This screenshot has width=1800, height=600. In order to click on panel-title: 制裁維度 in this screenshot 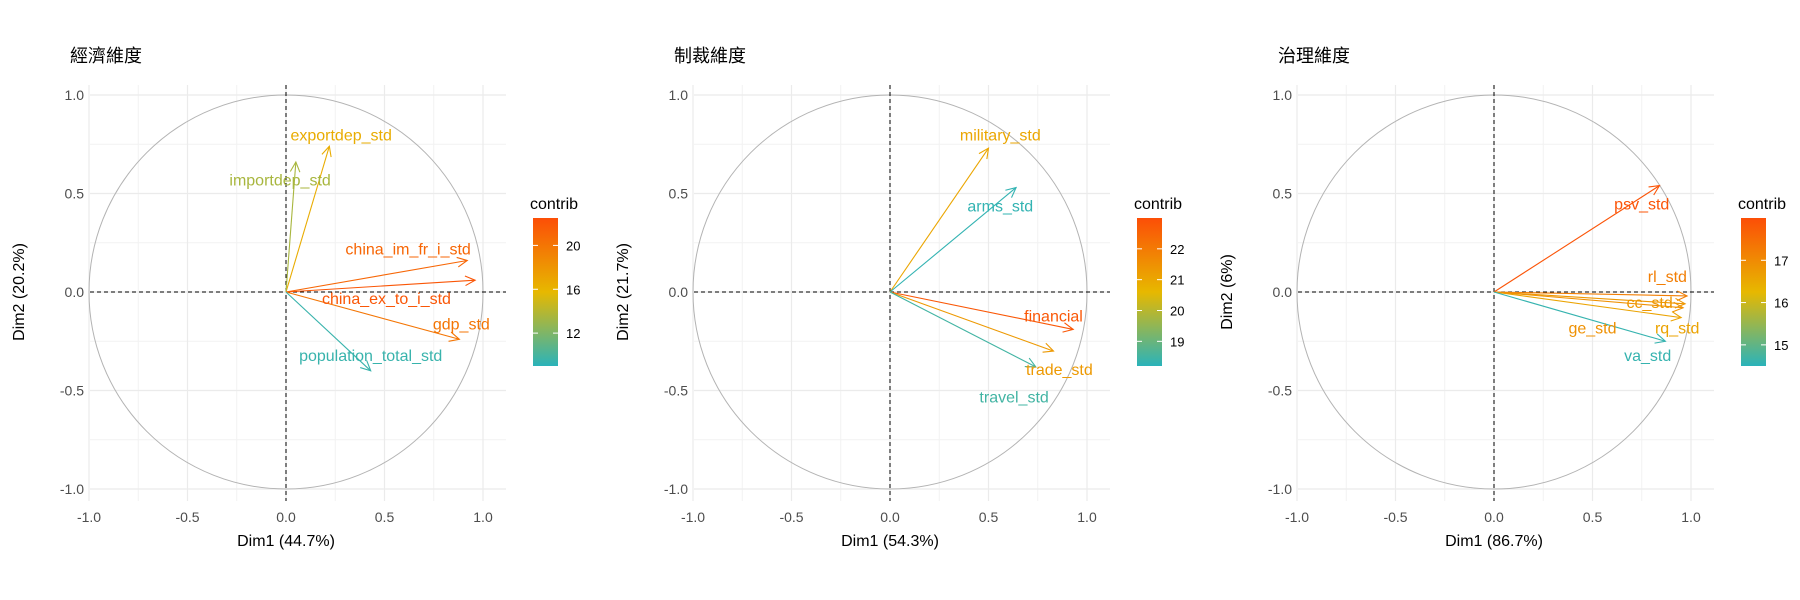, I will do `click(710, 56)`.